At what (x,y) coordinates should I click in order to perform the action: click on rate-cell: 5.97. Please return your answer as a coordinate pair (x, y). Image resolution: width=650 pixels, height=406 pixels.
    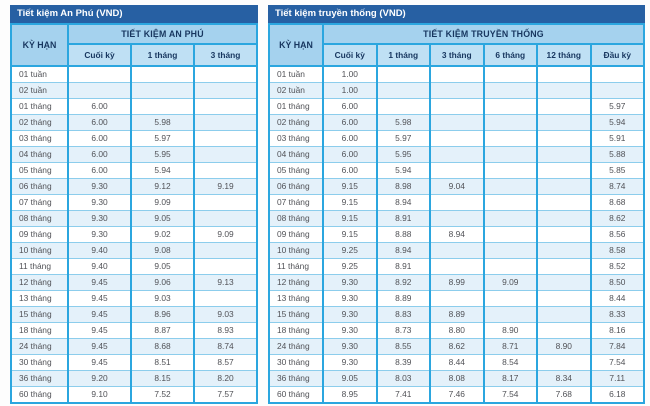
    Looking at the image, I should click on (162, 138).